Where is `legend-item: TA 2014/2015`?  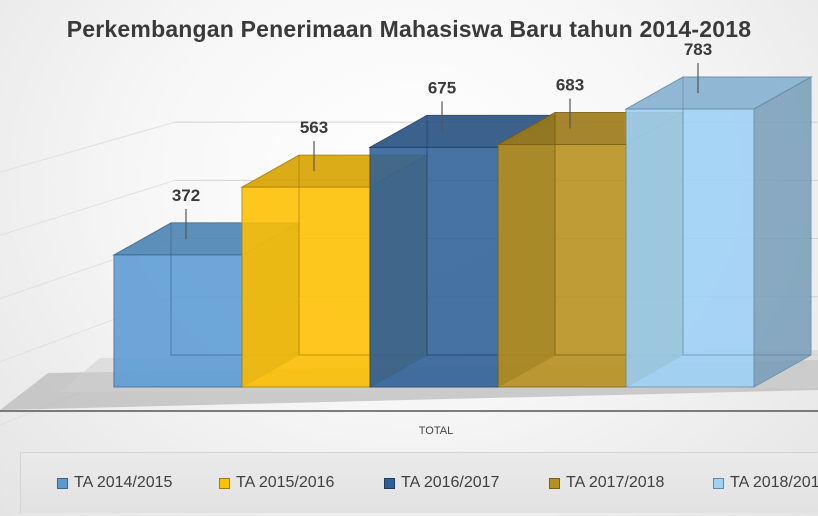
legend-item: TA 2014/2015 is located at coordinates (114, 483).